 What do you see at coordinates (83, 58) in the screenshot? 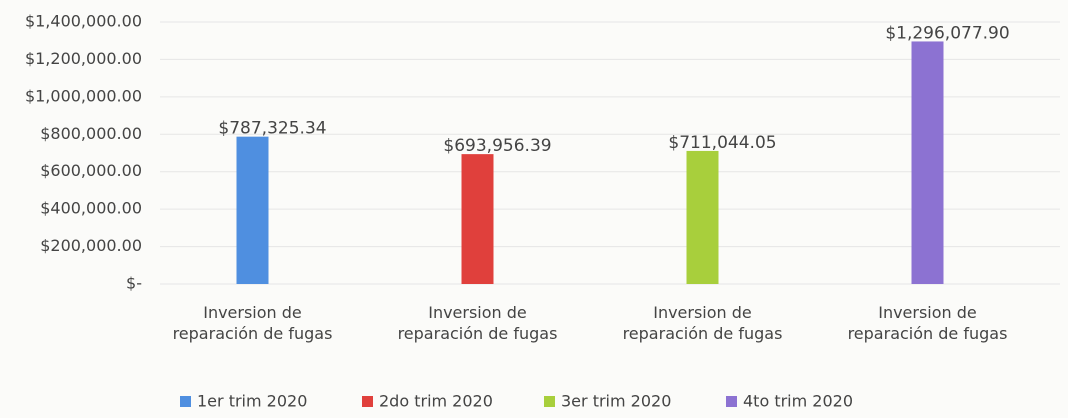
I see `y-tick-label: $1,200,000.00` at bounding box center [83, 58].